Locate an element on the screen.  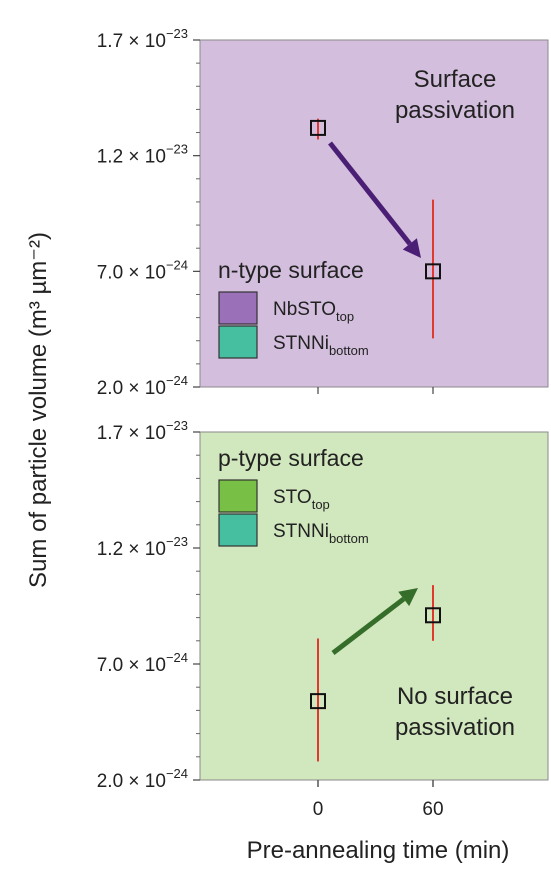
legend-label: STOtop is located at coordinates (301, 499).